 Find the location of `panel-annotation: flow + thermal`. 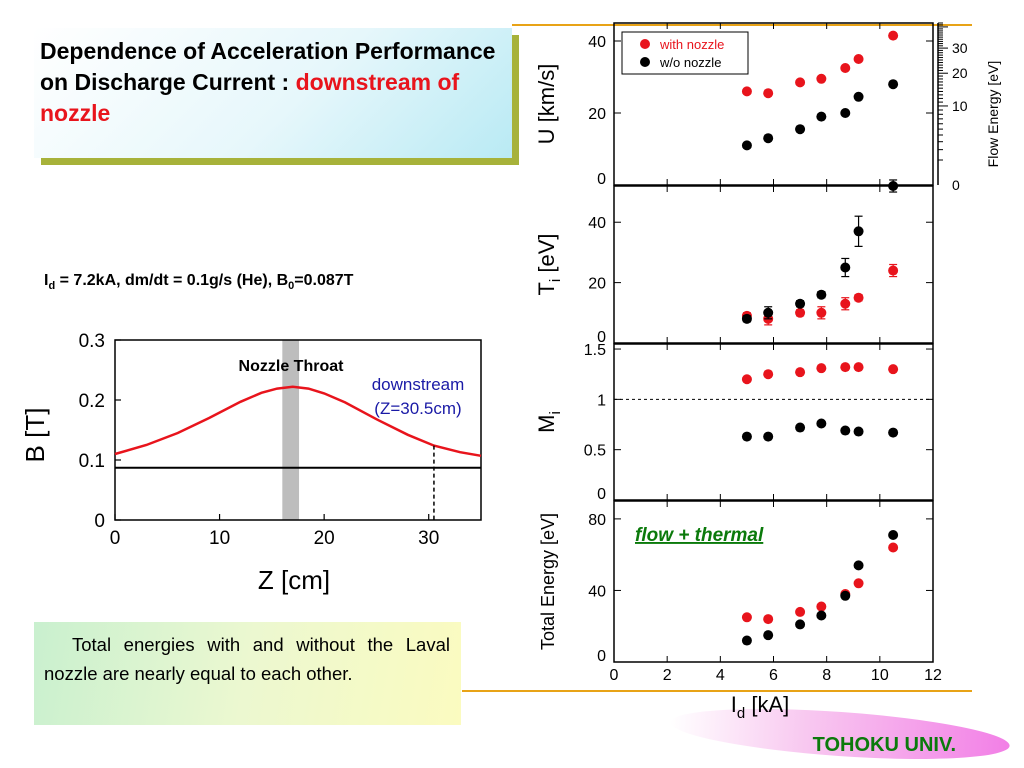

panel-annotation: flow + thermal is located at coordinates (699, 535).